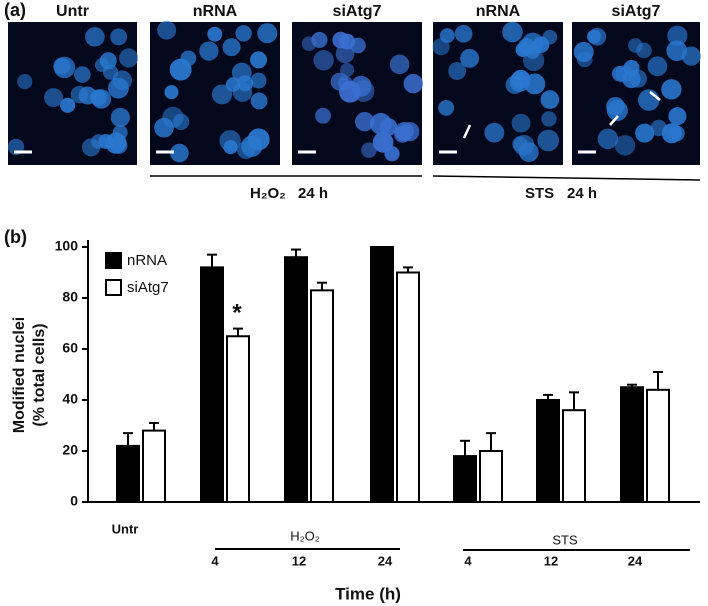 This screenshot has height=606, width=708. Describe the element at coordinates (385, 560) in the screenshot. I see `x-tick-label: 24` at that location.